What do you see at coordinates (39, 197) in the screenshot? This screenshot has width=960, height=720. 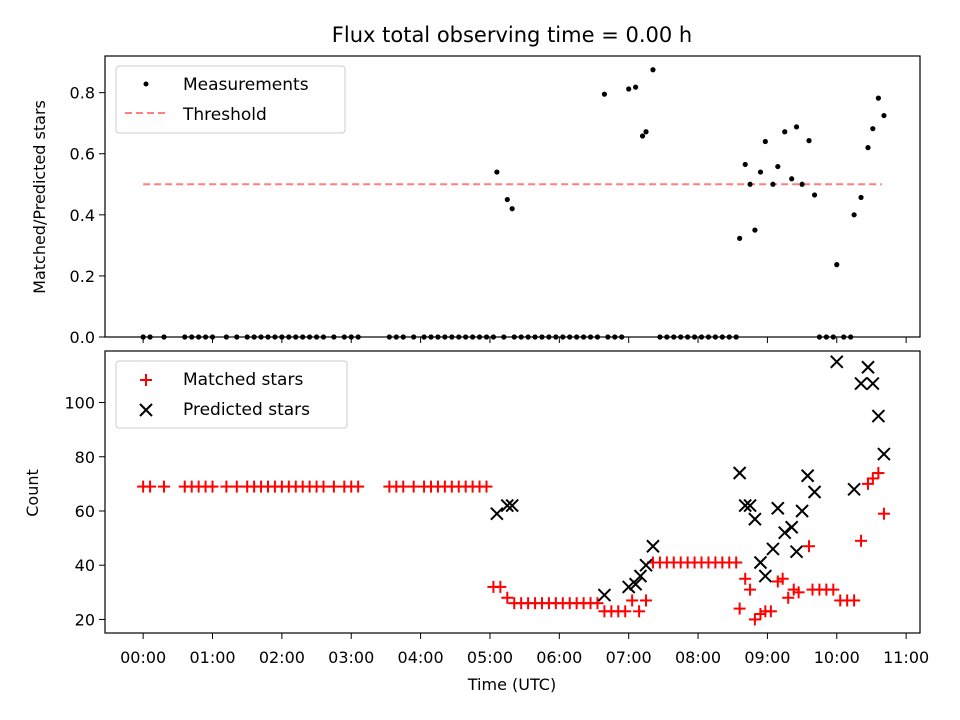 I see `top-ylabel: Matched/Predicted stars` at bounding box center [39, 197].